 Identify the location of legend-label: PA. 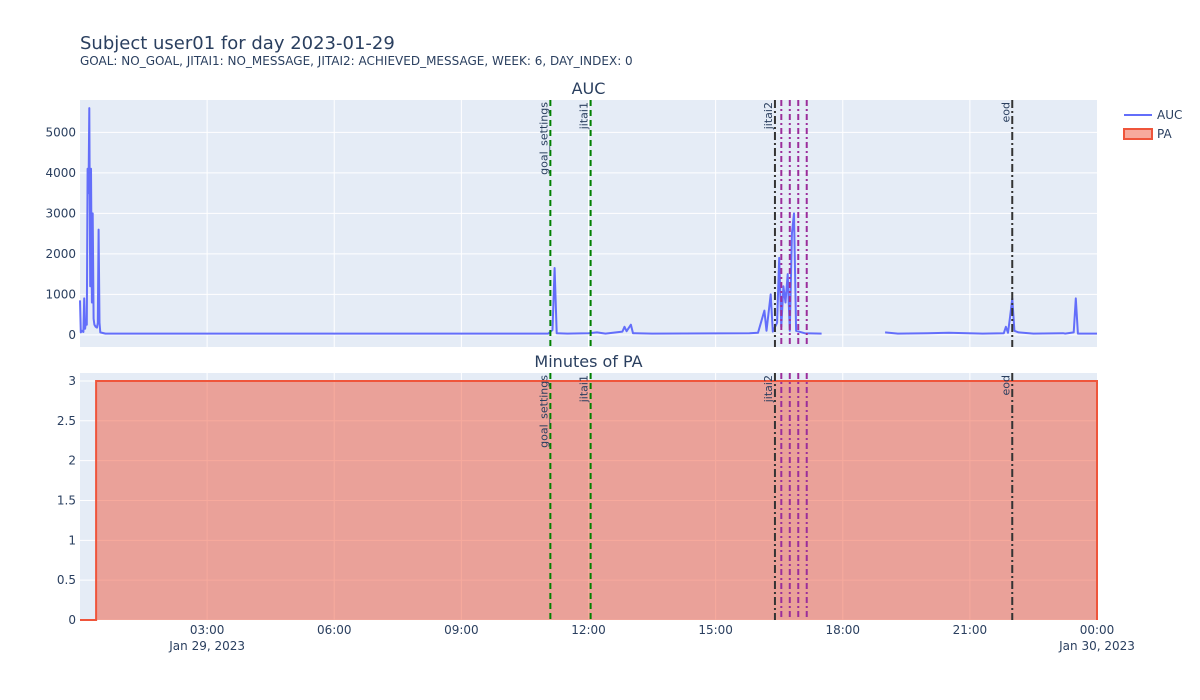
(1164, 134).